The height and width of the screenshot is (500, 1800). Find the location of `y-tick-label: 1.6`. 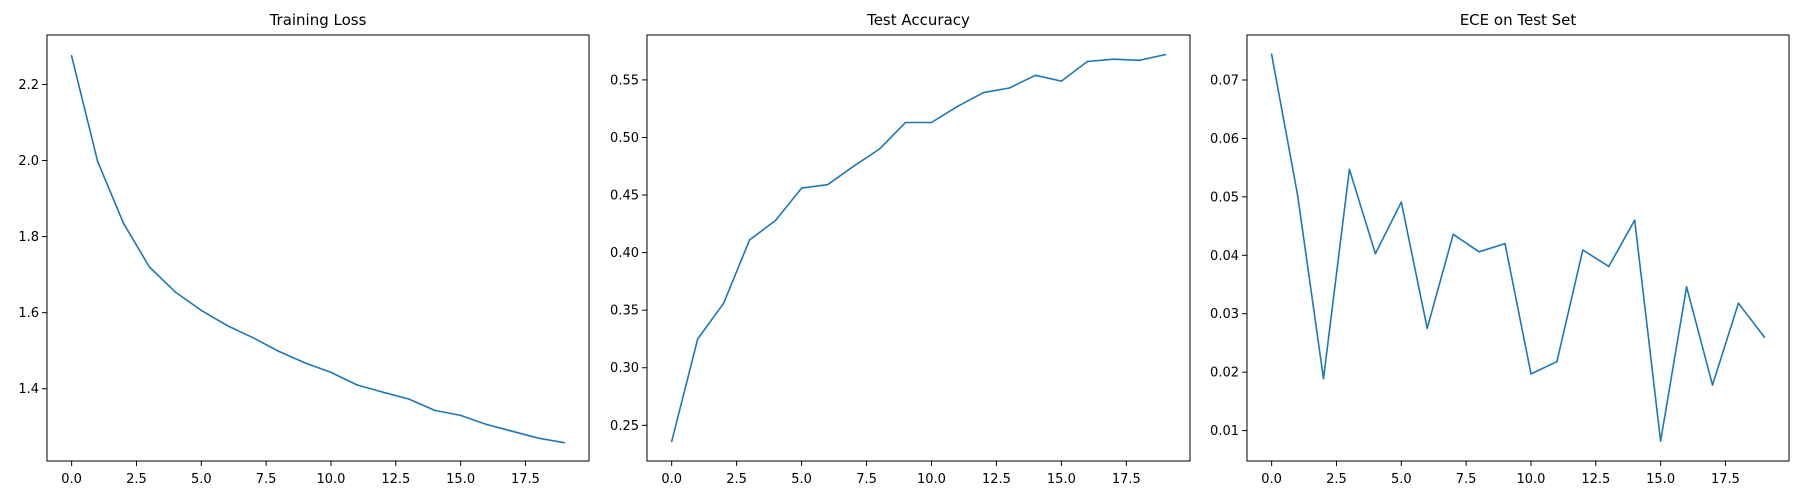

y-tick-label: 1.6 is located at coordinates (28, 313).